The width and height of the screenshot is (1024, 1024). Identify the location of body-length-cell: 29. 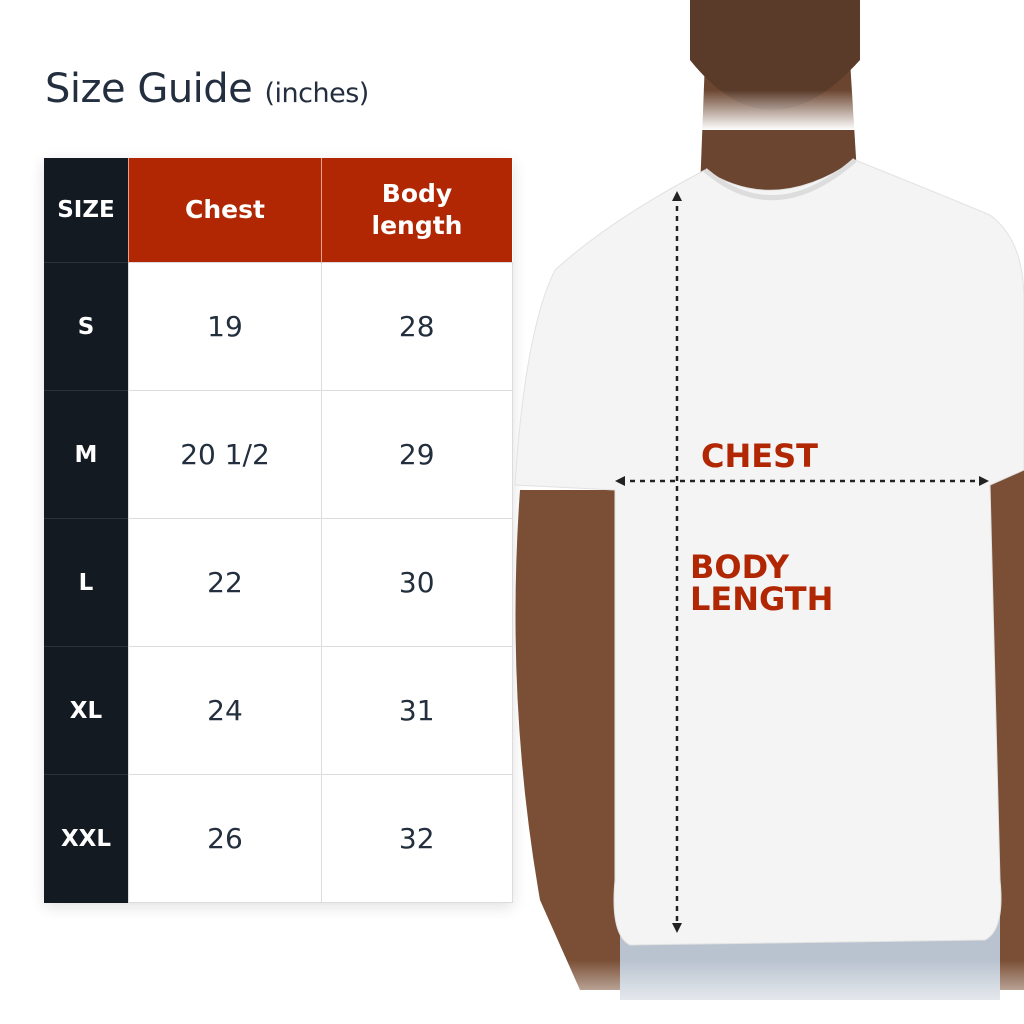
(417, 454).